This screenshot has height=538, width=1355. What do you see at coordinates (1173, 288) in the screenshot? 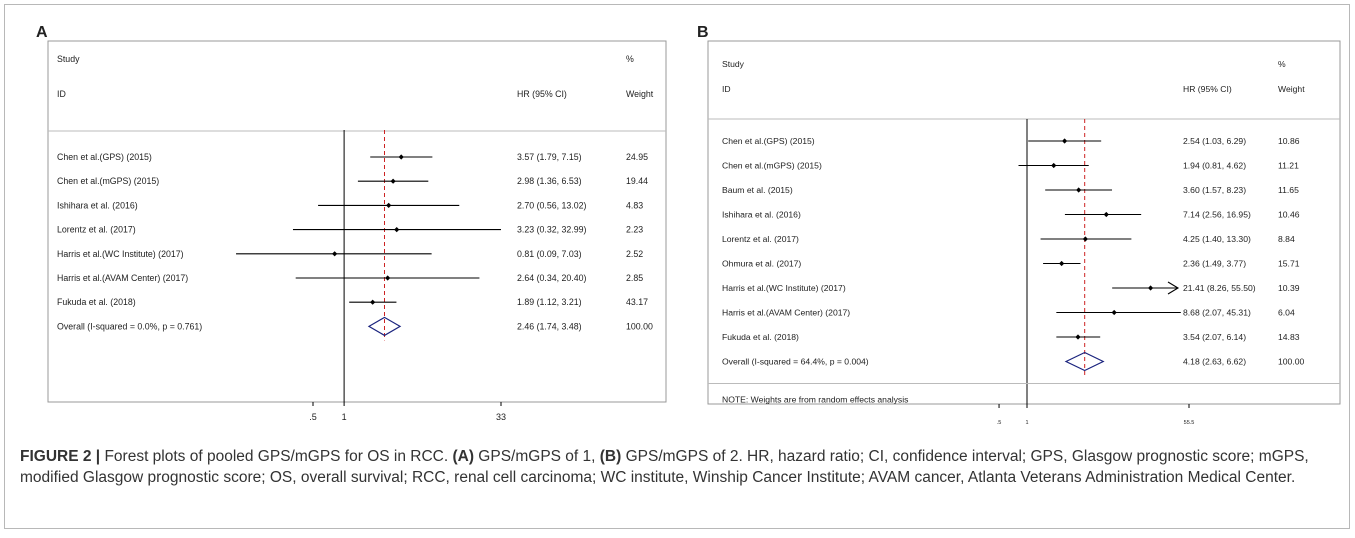
I see `ci-arrow` at bounding box center [1173, 288].